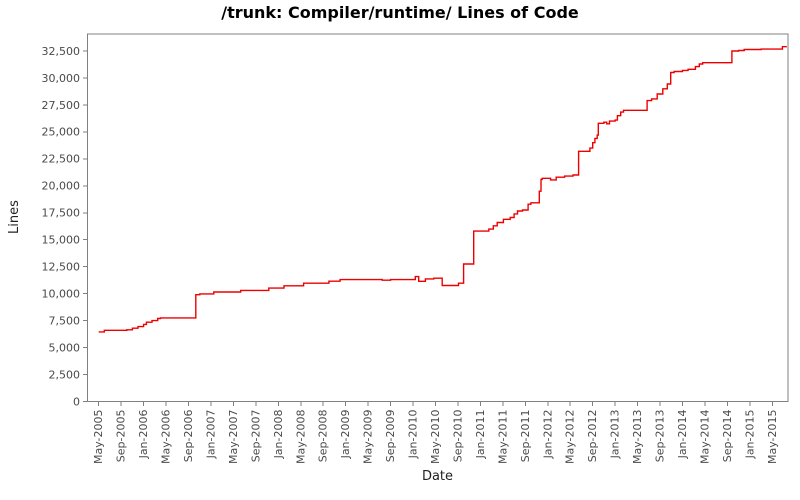  Describe the element at coordinates (749, 435) in the screenshot. I see `x-tick-label: Jan-2015` at that location.